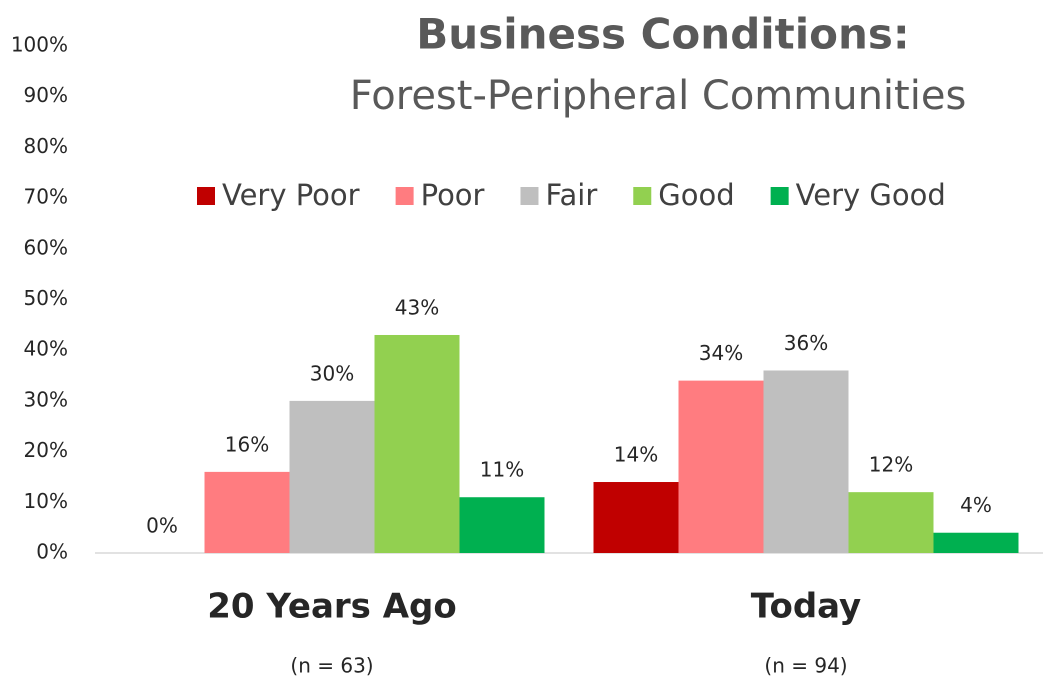 This screenshot has height=684, width=1055. Describe the element at coordinates (46, 298) in the screenshot. I see `y-tick-label: 50%` at that location.